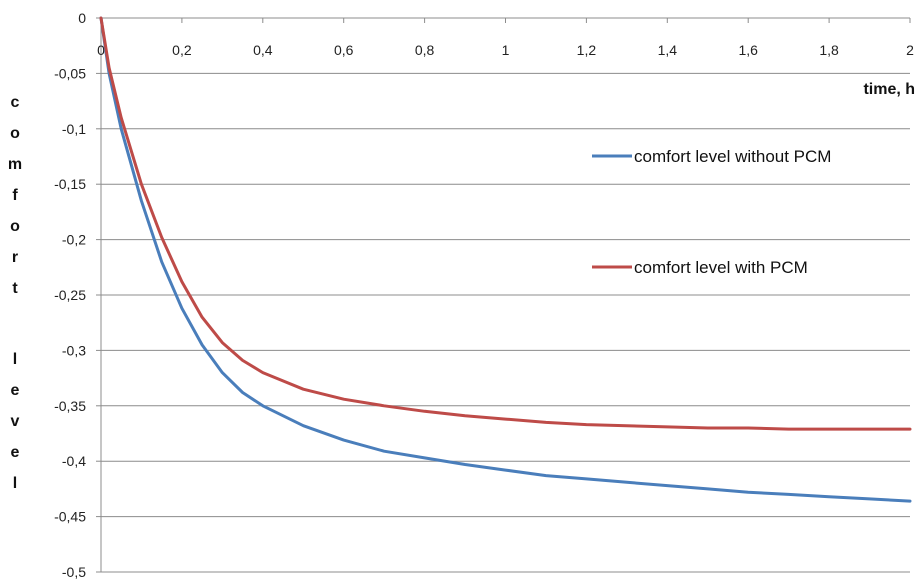 Image resolution: width=920 pixels, height=580 pixels. Describe the element at coordinates (263, 50) in the screenshot. I see `x-tick-label: 0,4` at that location.